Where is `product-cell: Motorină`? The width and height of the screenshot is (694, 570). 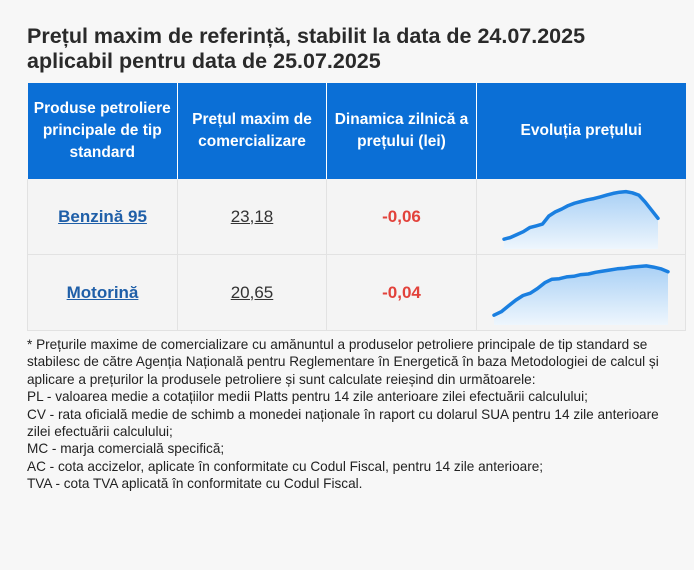
product-cell: Motorină is located at coordinates (102, 292).